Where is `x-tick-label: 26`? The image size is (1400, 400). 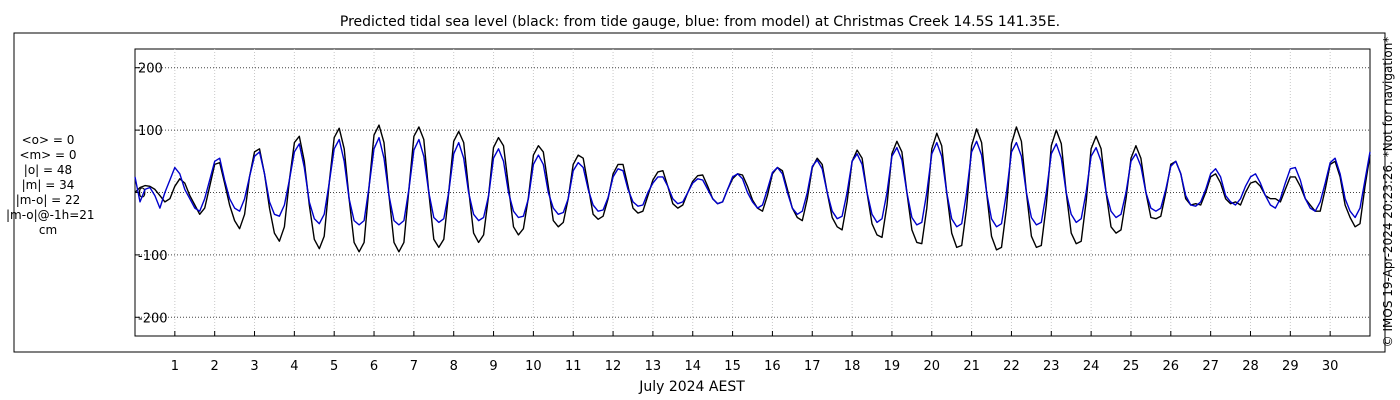
x-tick-label: 26 is located at coordinates (1171, 366).